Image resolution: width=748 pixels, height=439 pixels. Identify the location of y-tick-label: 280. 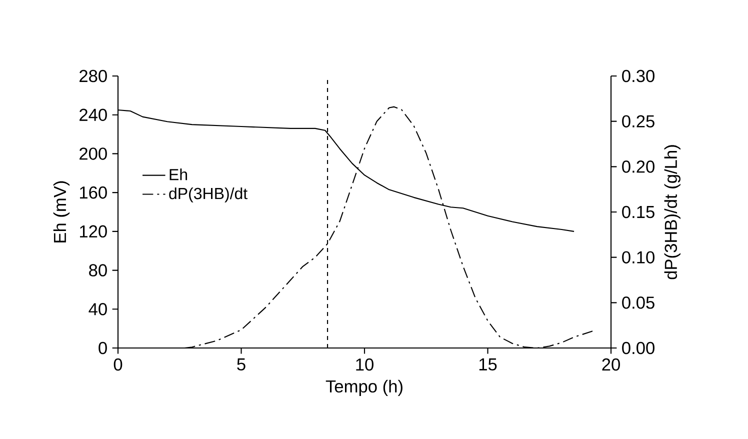
(93, 76).